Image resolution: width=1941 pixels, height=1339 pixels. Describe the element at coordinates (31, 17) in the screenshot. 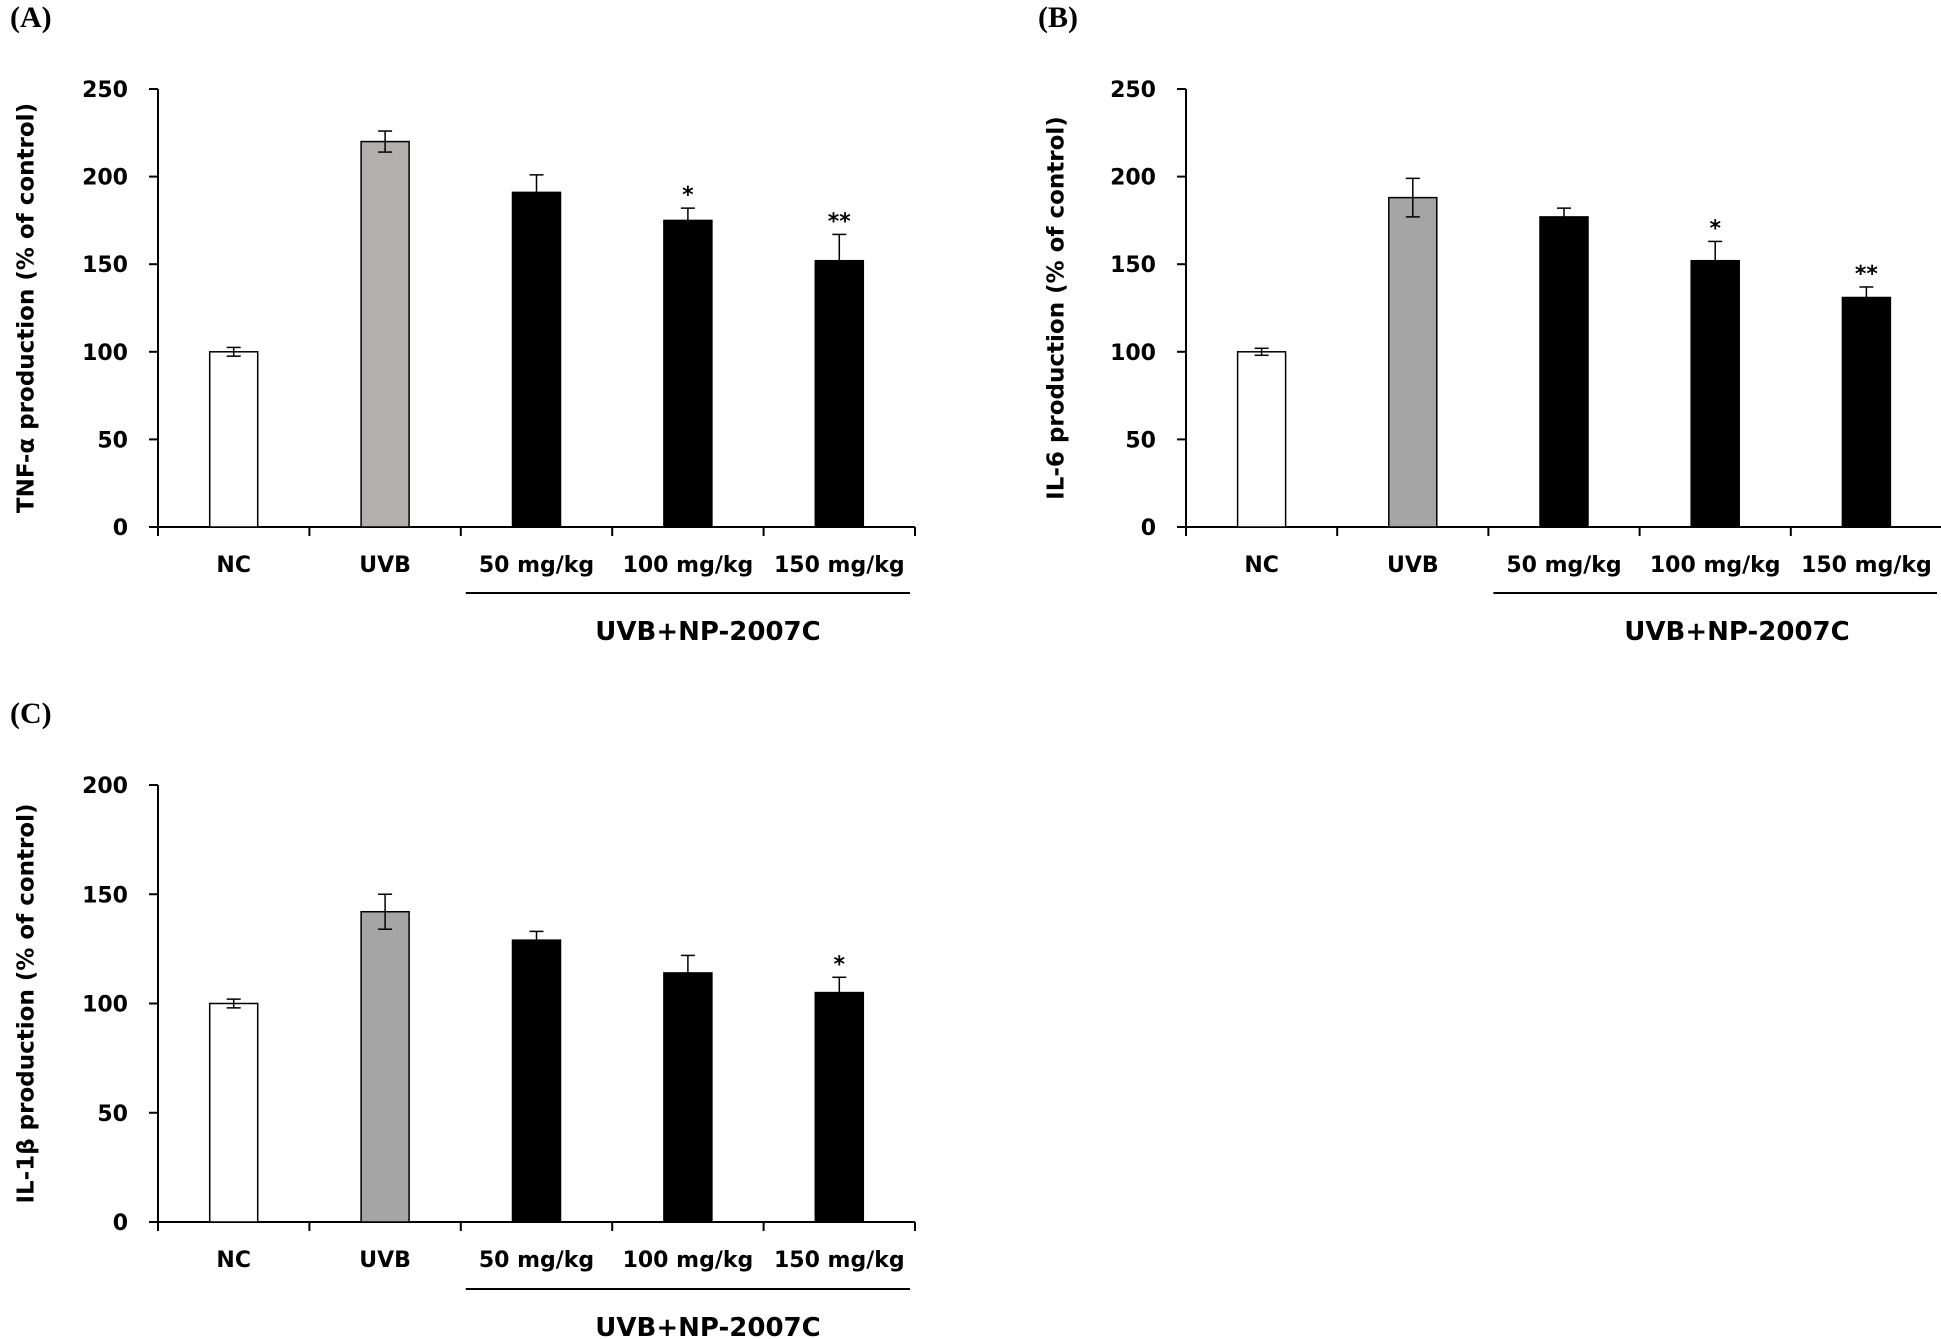

I see `panel-letter: (A)` at that location.